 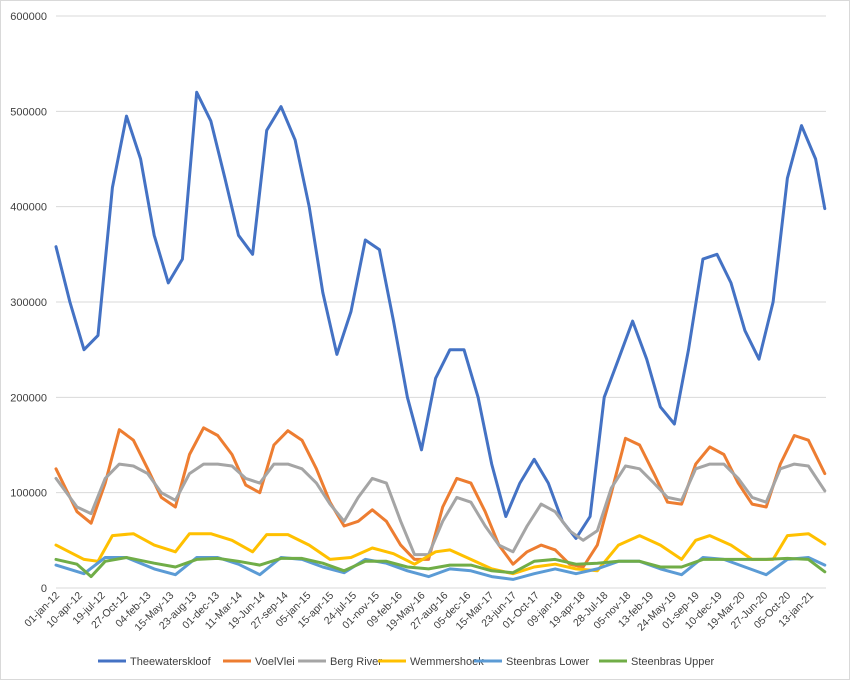 I want to click on series-line-berg-river, so click(x=440, y=509).